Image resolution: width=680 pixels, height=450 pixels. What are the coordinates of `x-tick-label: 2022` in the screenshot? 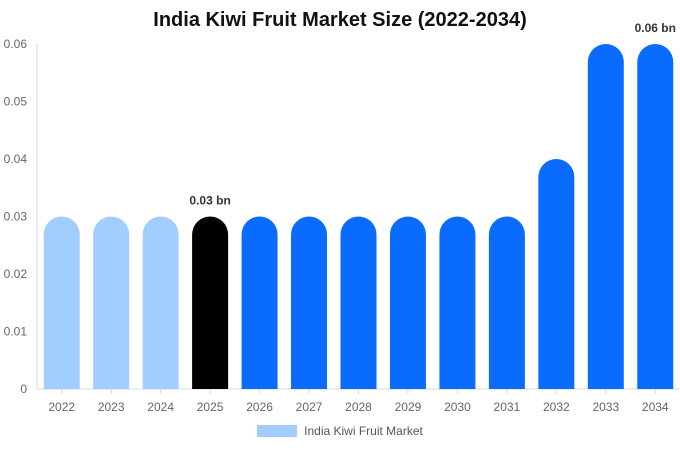 It's located at (61, 407).